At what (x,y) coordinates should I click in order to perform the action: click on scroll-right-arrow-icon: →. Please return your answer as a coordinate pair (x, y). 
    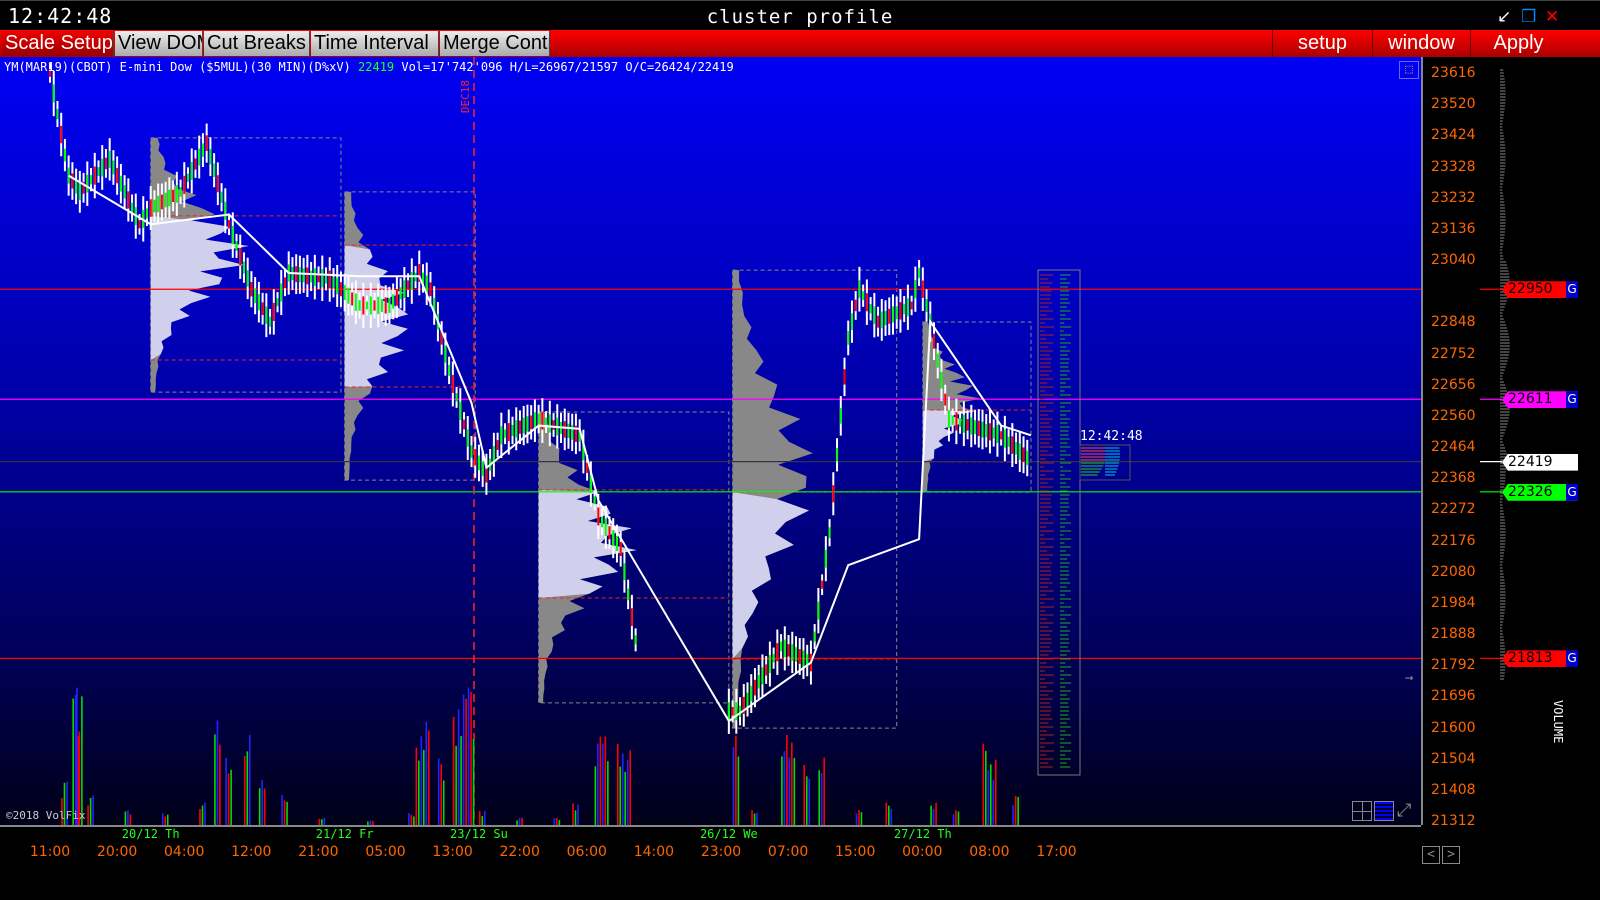
    Looking at the image, I should click on (1409, 678).